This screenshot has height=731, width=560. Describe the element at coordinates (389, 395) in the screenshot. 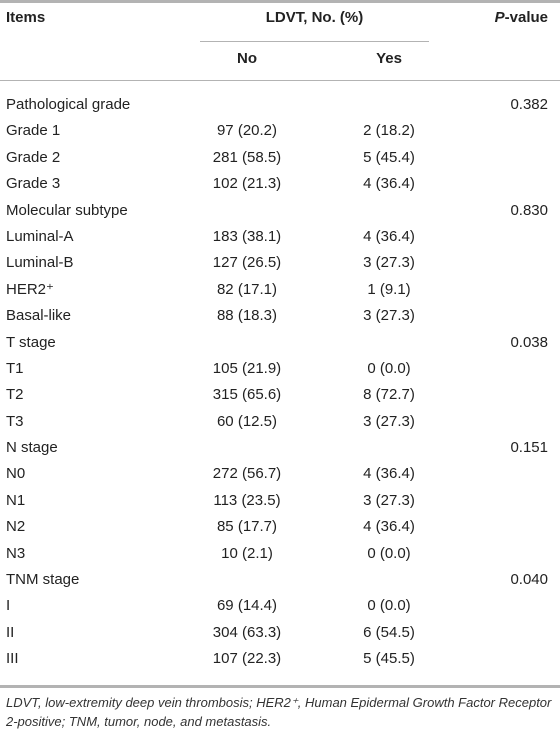

I see `row-yes-value: 8 (72.7)` at that location.